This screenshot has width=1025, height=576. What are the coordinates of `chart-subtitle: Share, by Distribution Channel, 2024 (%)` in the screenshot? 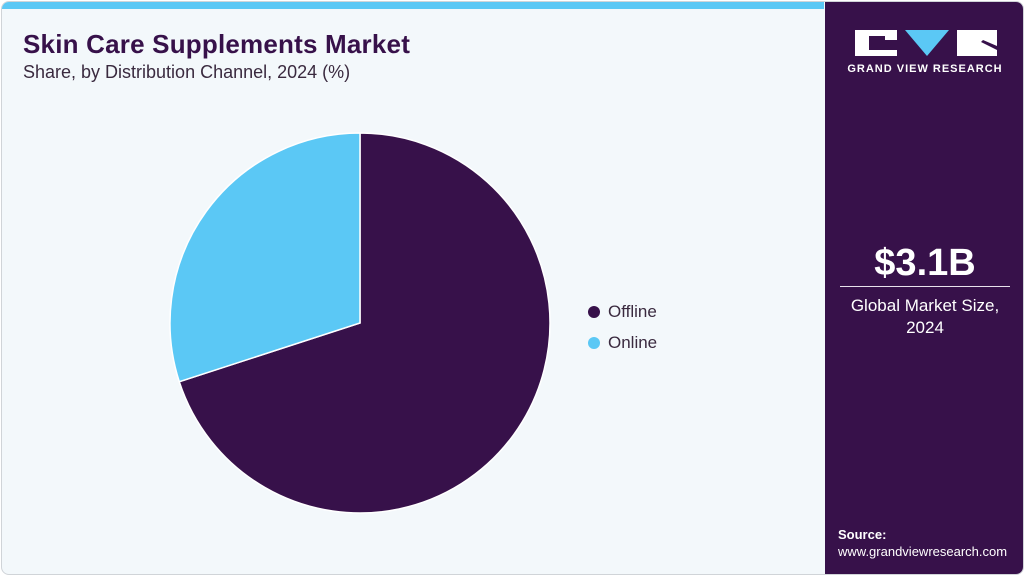 It's located at (187, 72).